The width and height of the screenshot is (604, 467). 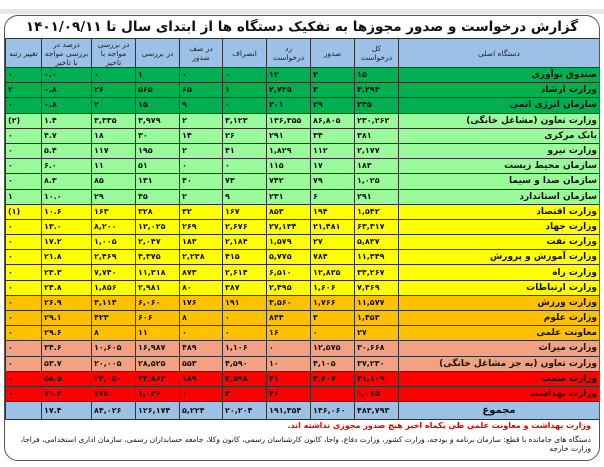 What do you see at coordinates (376, 303) in the screenshot?
I see `cell-total: ۱۱,۵۷۷` at bounding box center [376, 303].